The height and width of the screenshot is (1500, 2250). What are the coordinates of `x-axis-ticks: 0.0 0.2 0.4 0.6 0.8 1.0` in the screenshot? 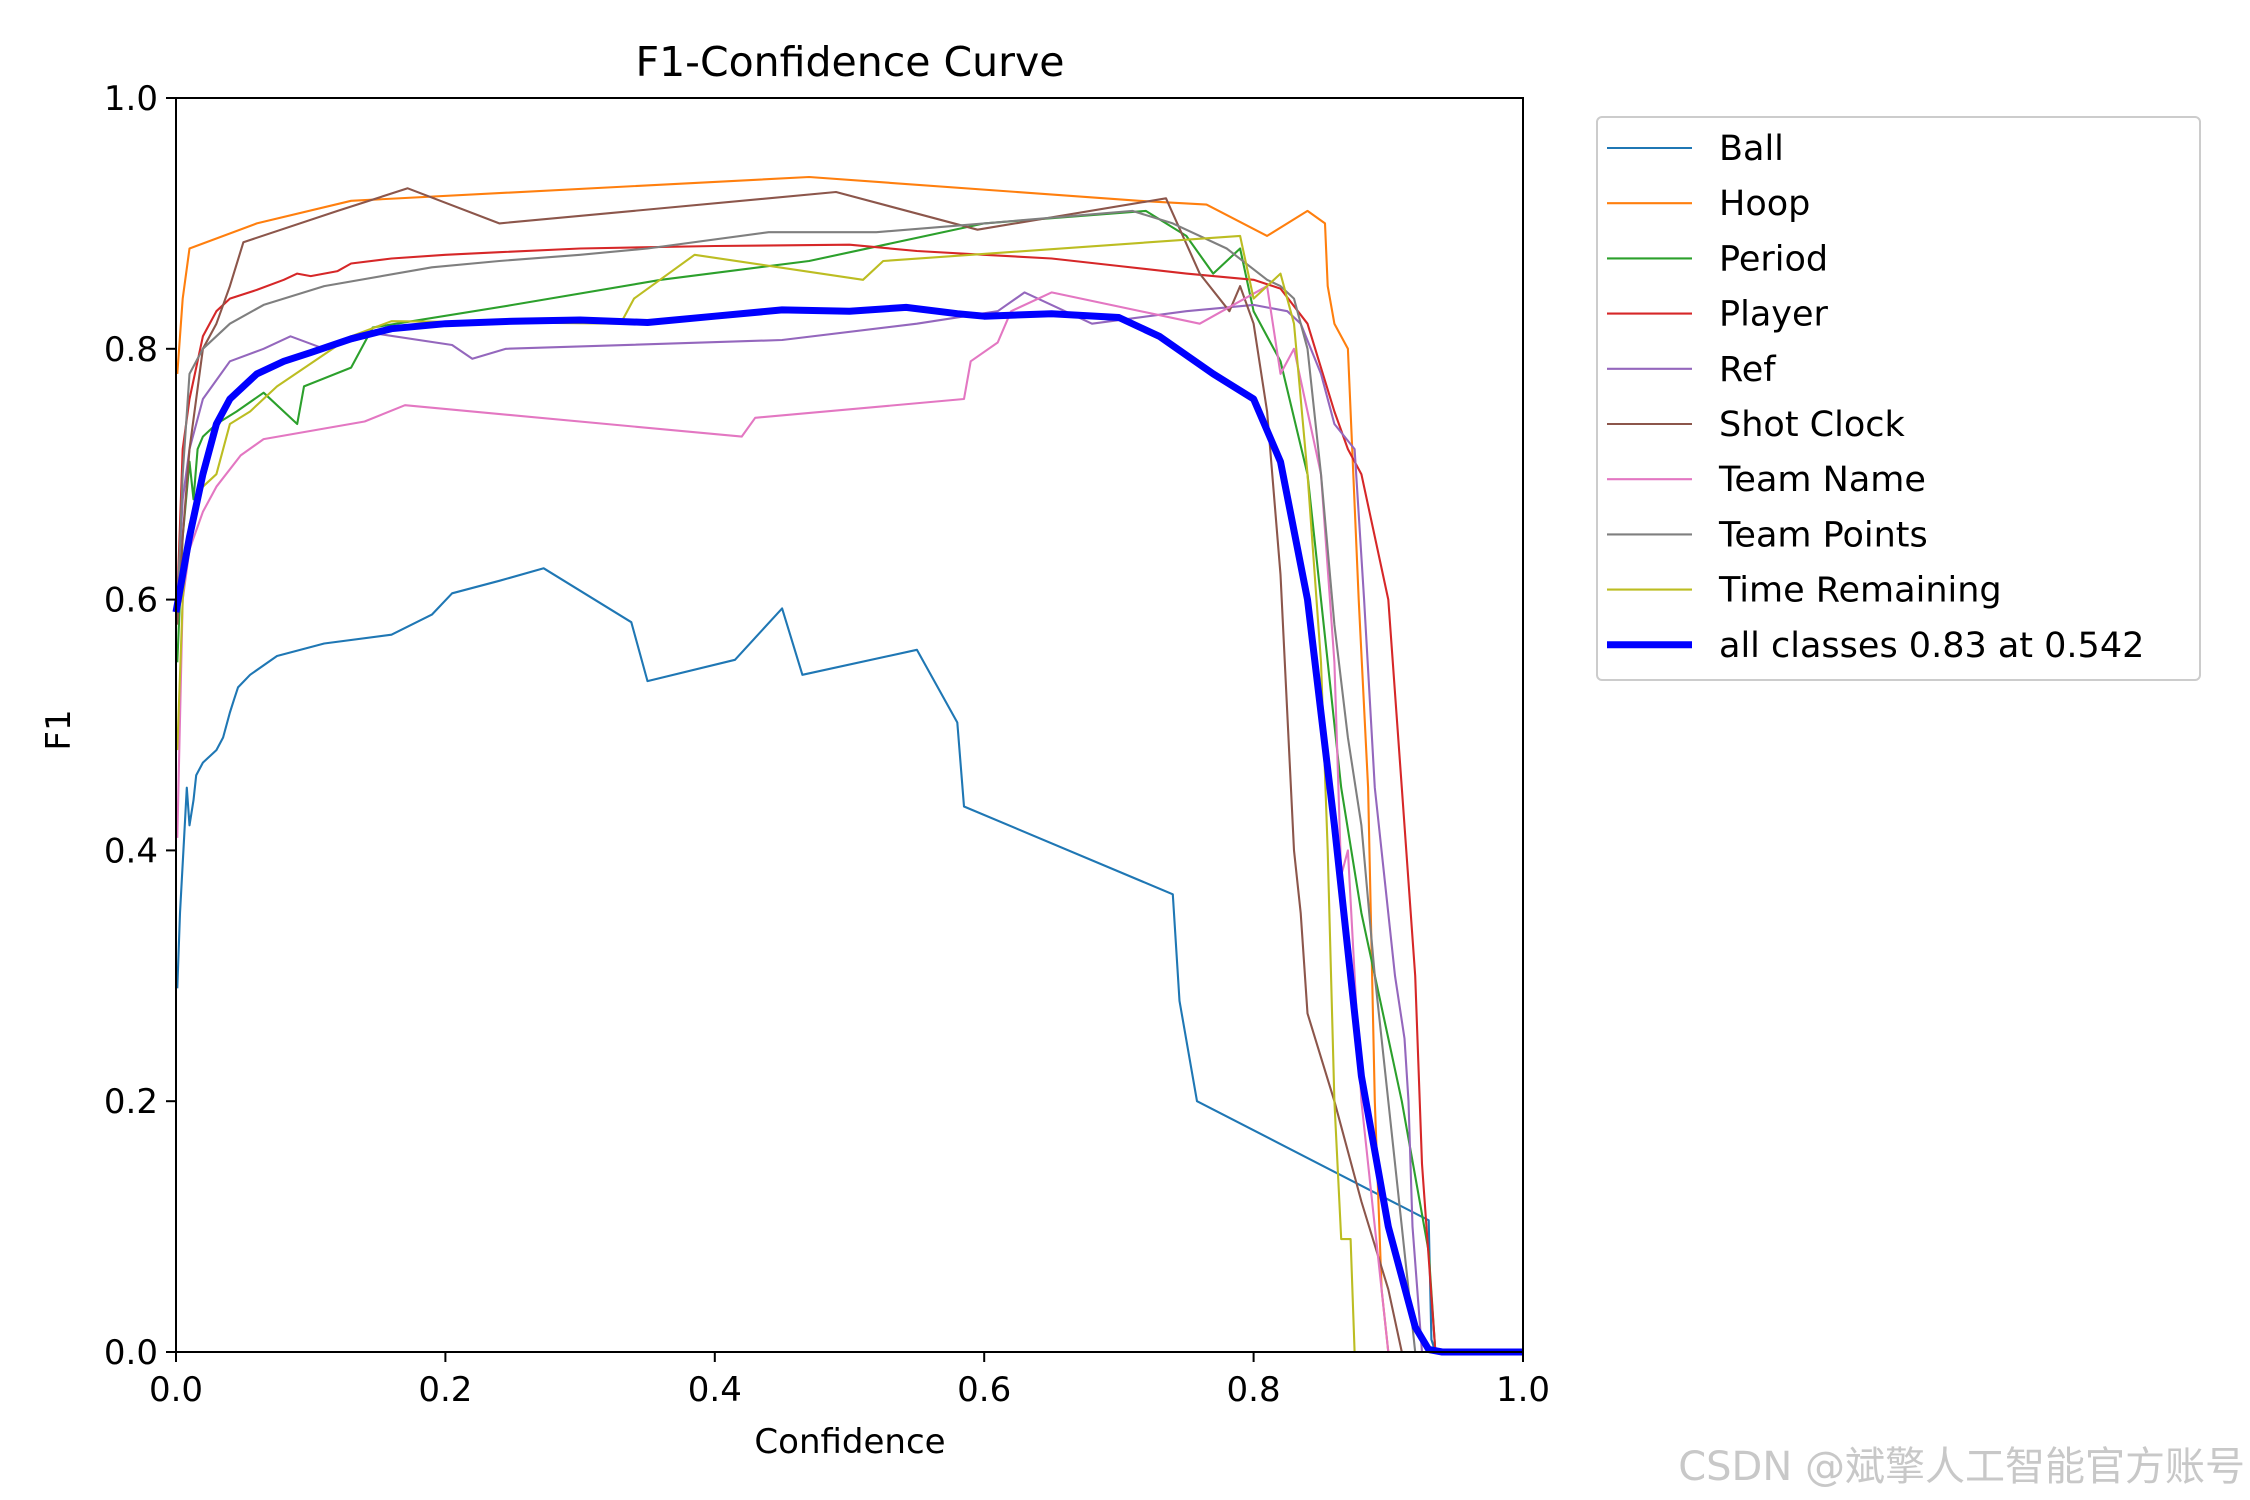 It's located at (849, 1381).